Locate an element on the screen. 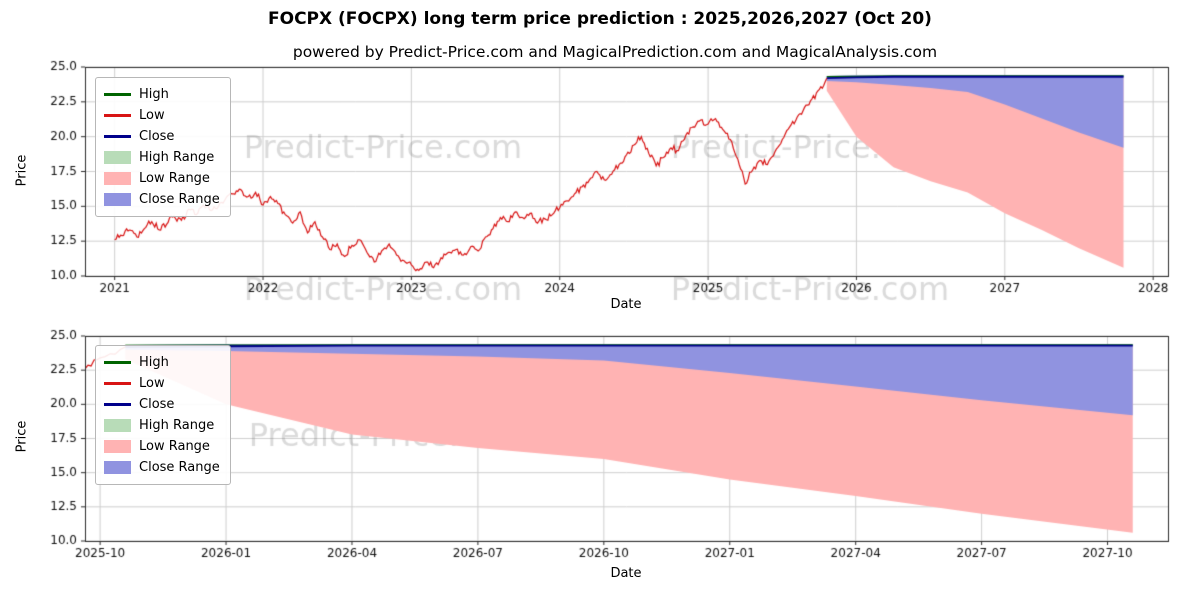 The image size is (1200, 600). x-axis-label-top: Date is located at coordinates (626, 304).